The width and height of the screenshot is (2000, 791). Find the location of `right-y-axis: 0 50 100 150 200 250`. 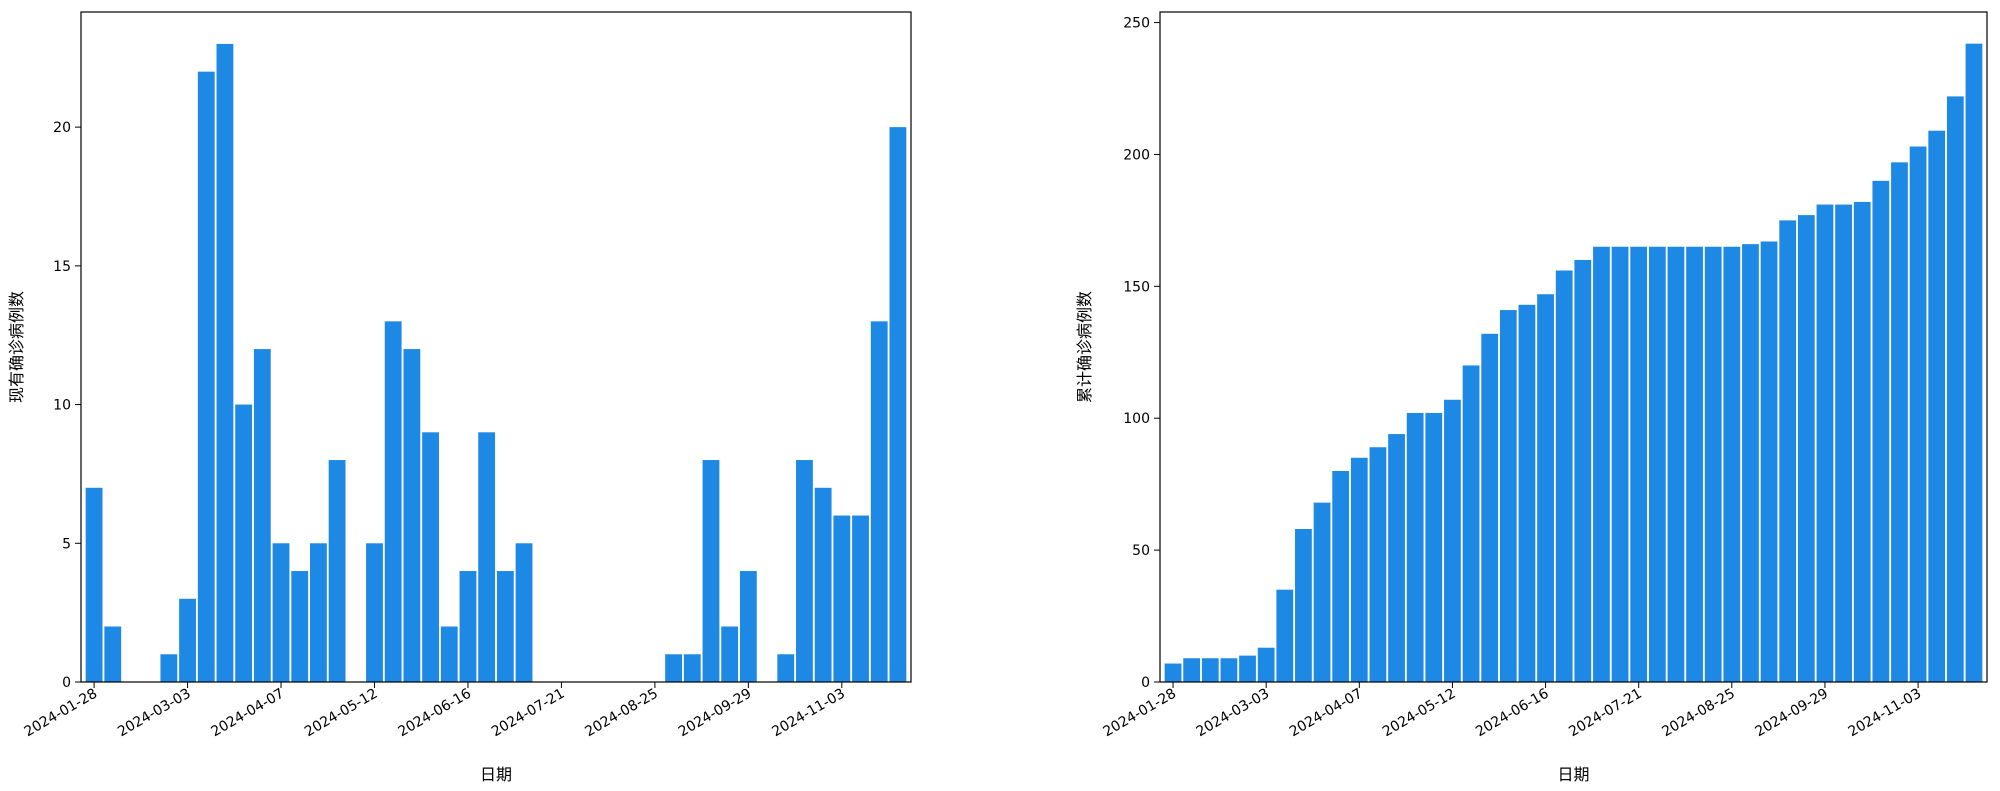

right-y-axis: 0 50 100 150 200 250 is located at coordinates (1141, 353).